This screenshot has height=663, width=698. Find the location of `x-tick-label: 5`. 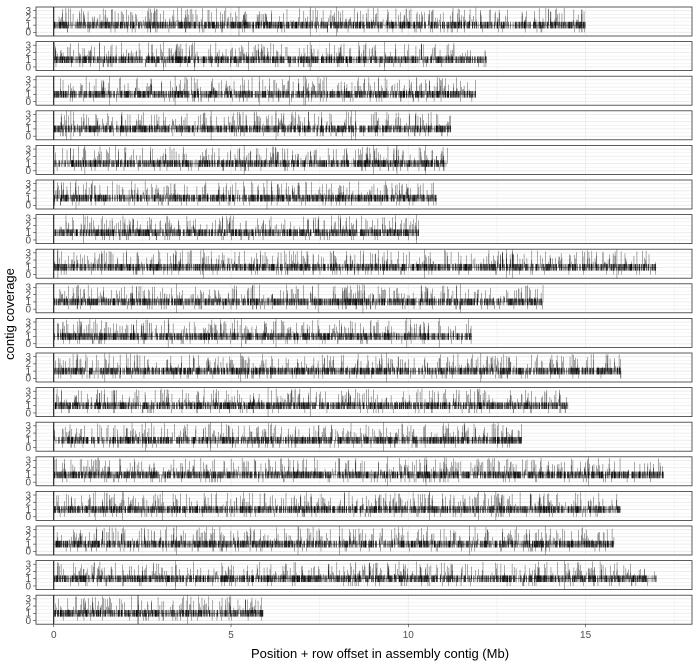

x-tick-label: 5 is located at coordinates (231, 635).